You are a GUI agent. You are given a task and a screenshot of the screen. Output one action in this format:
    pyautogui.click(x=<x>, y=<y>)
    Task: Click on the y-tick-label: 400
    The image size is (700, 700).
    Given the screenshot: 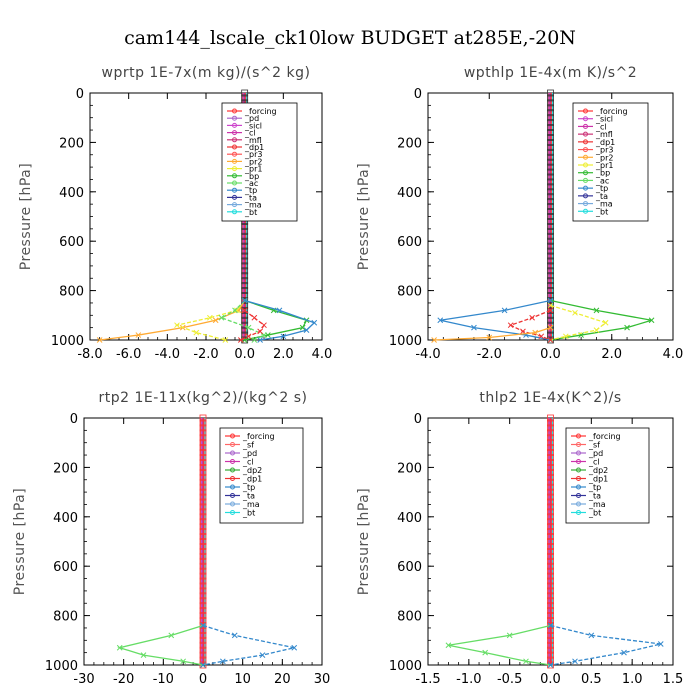 What is the action you would take?
    pyautogui.click(x=409, y=518)
    